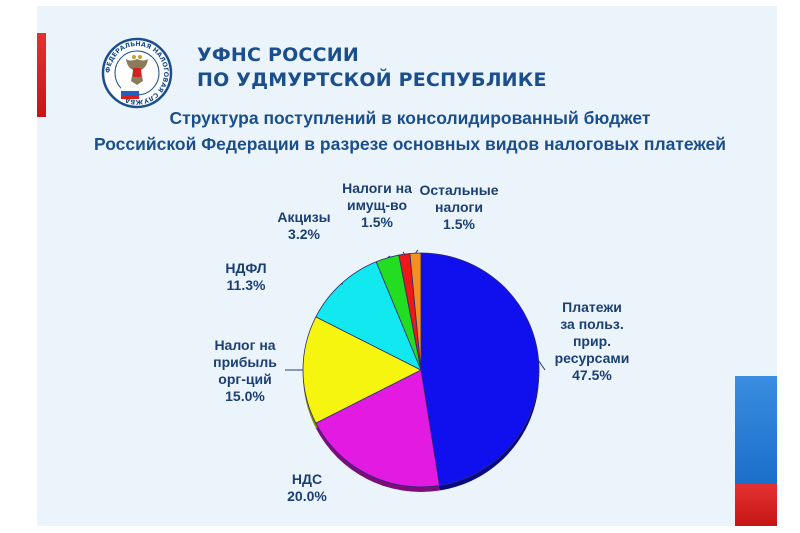 The width and height of the screenshot is (800, 533). Describe the element at coordinates (389, 257) in the screenshot. I see `leader-line-excise` at that location.